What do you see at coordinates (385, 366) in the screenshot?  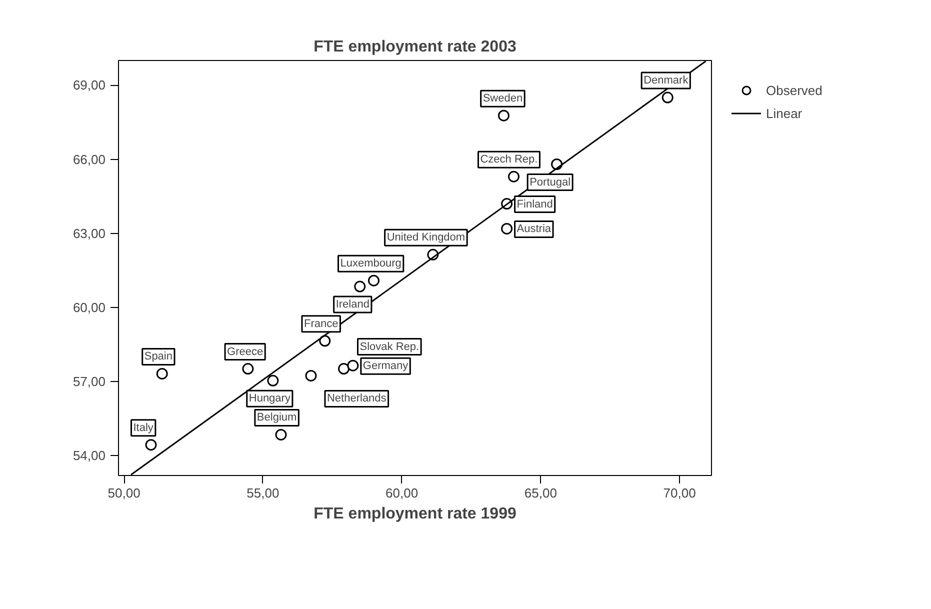 I see `annotation: Germany` at bounding box center [385, 366].